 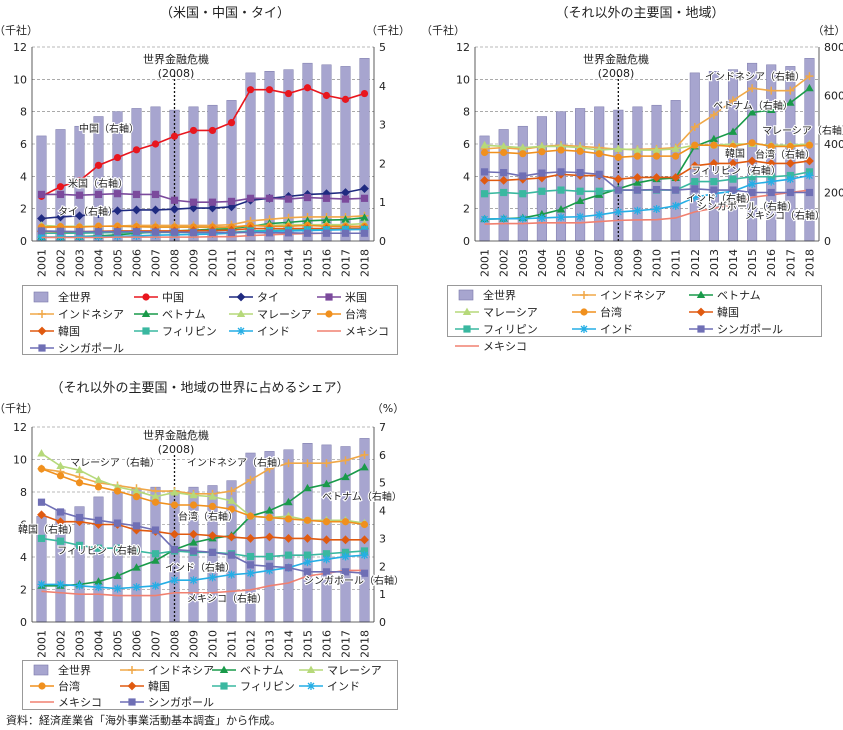 I want to click on legend-label: 全世界, so click(x=74, y=670).